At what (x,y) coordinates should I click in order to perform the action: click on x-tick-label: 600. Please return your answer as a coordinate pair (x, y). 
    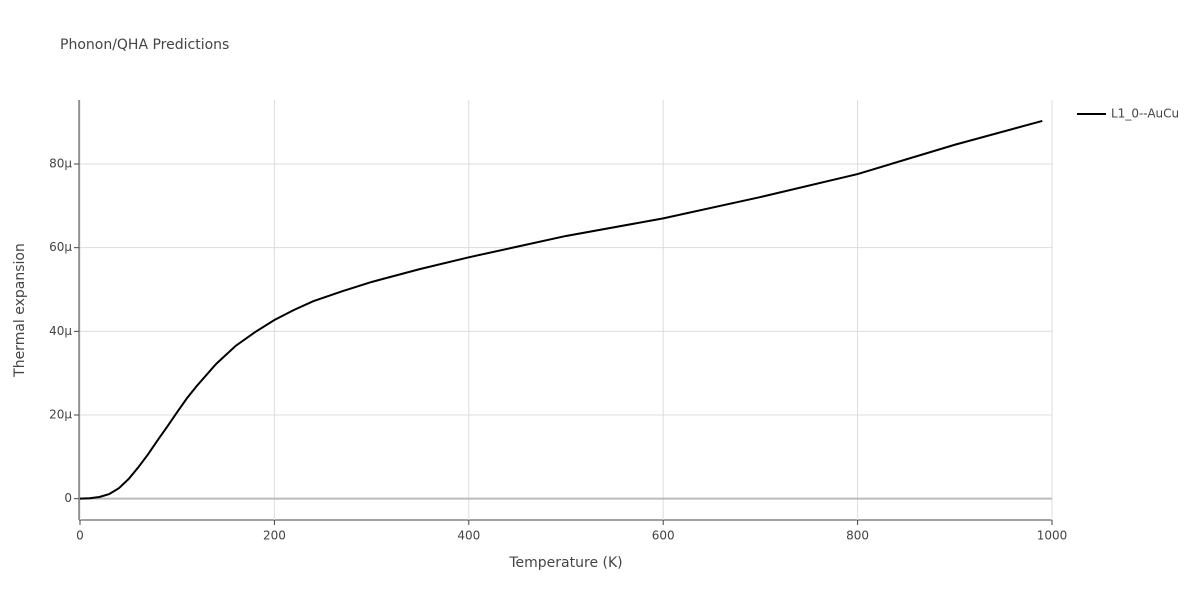
    Looking at the image, I should click on (663, 536).